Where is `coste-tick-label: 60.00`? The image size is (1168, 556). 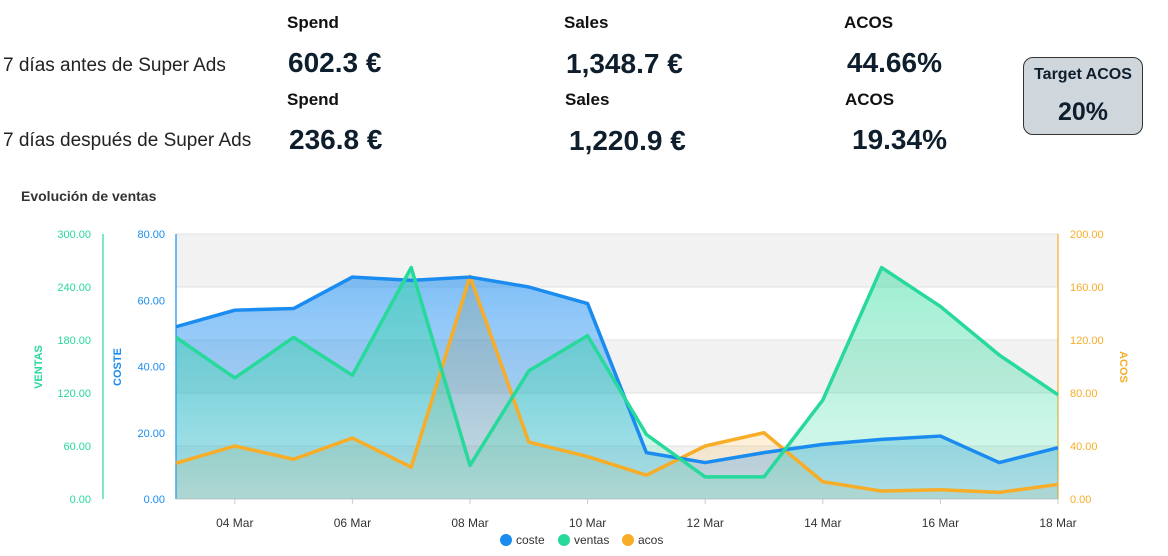
coste-tick-label: 60.00 is located at coordinates (151, 301).